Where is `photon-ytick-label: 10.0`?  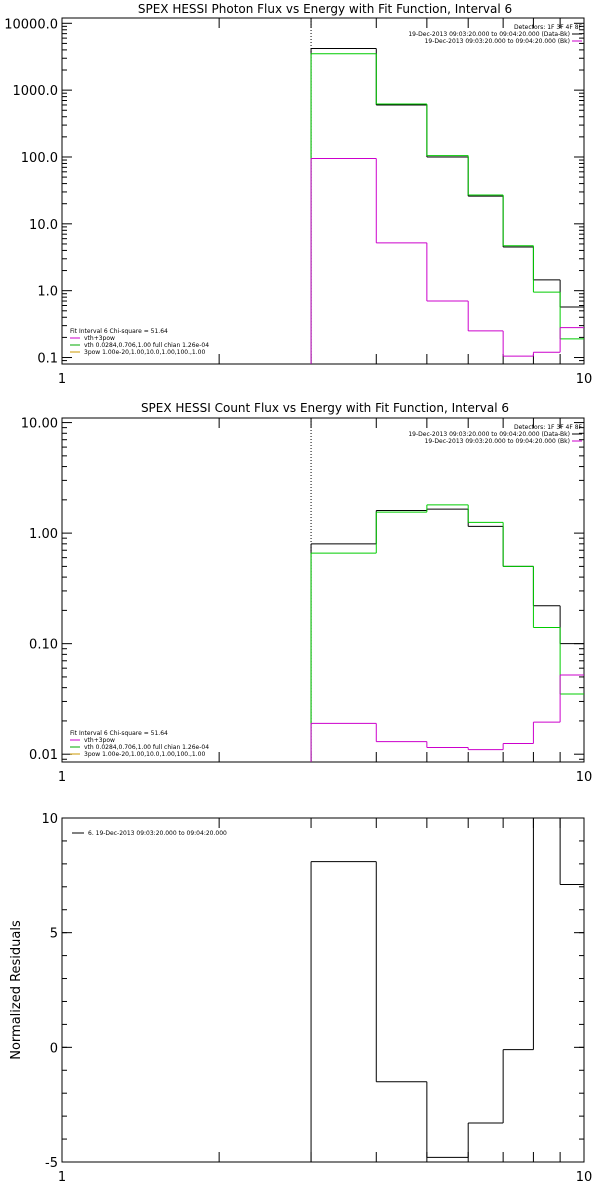
photon-ytick-label: 10.0 is located at coordinates (43, 225).